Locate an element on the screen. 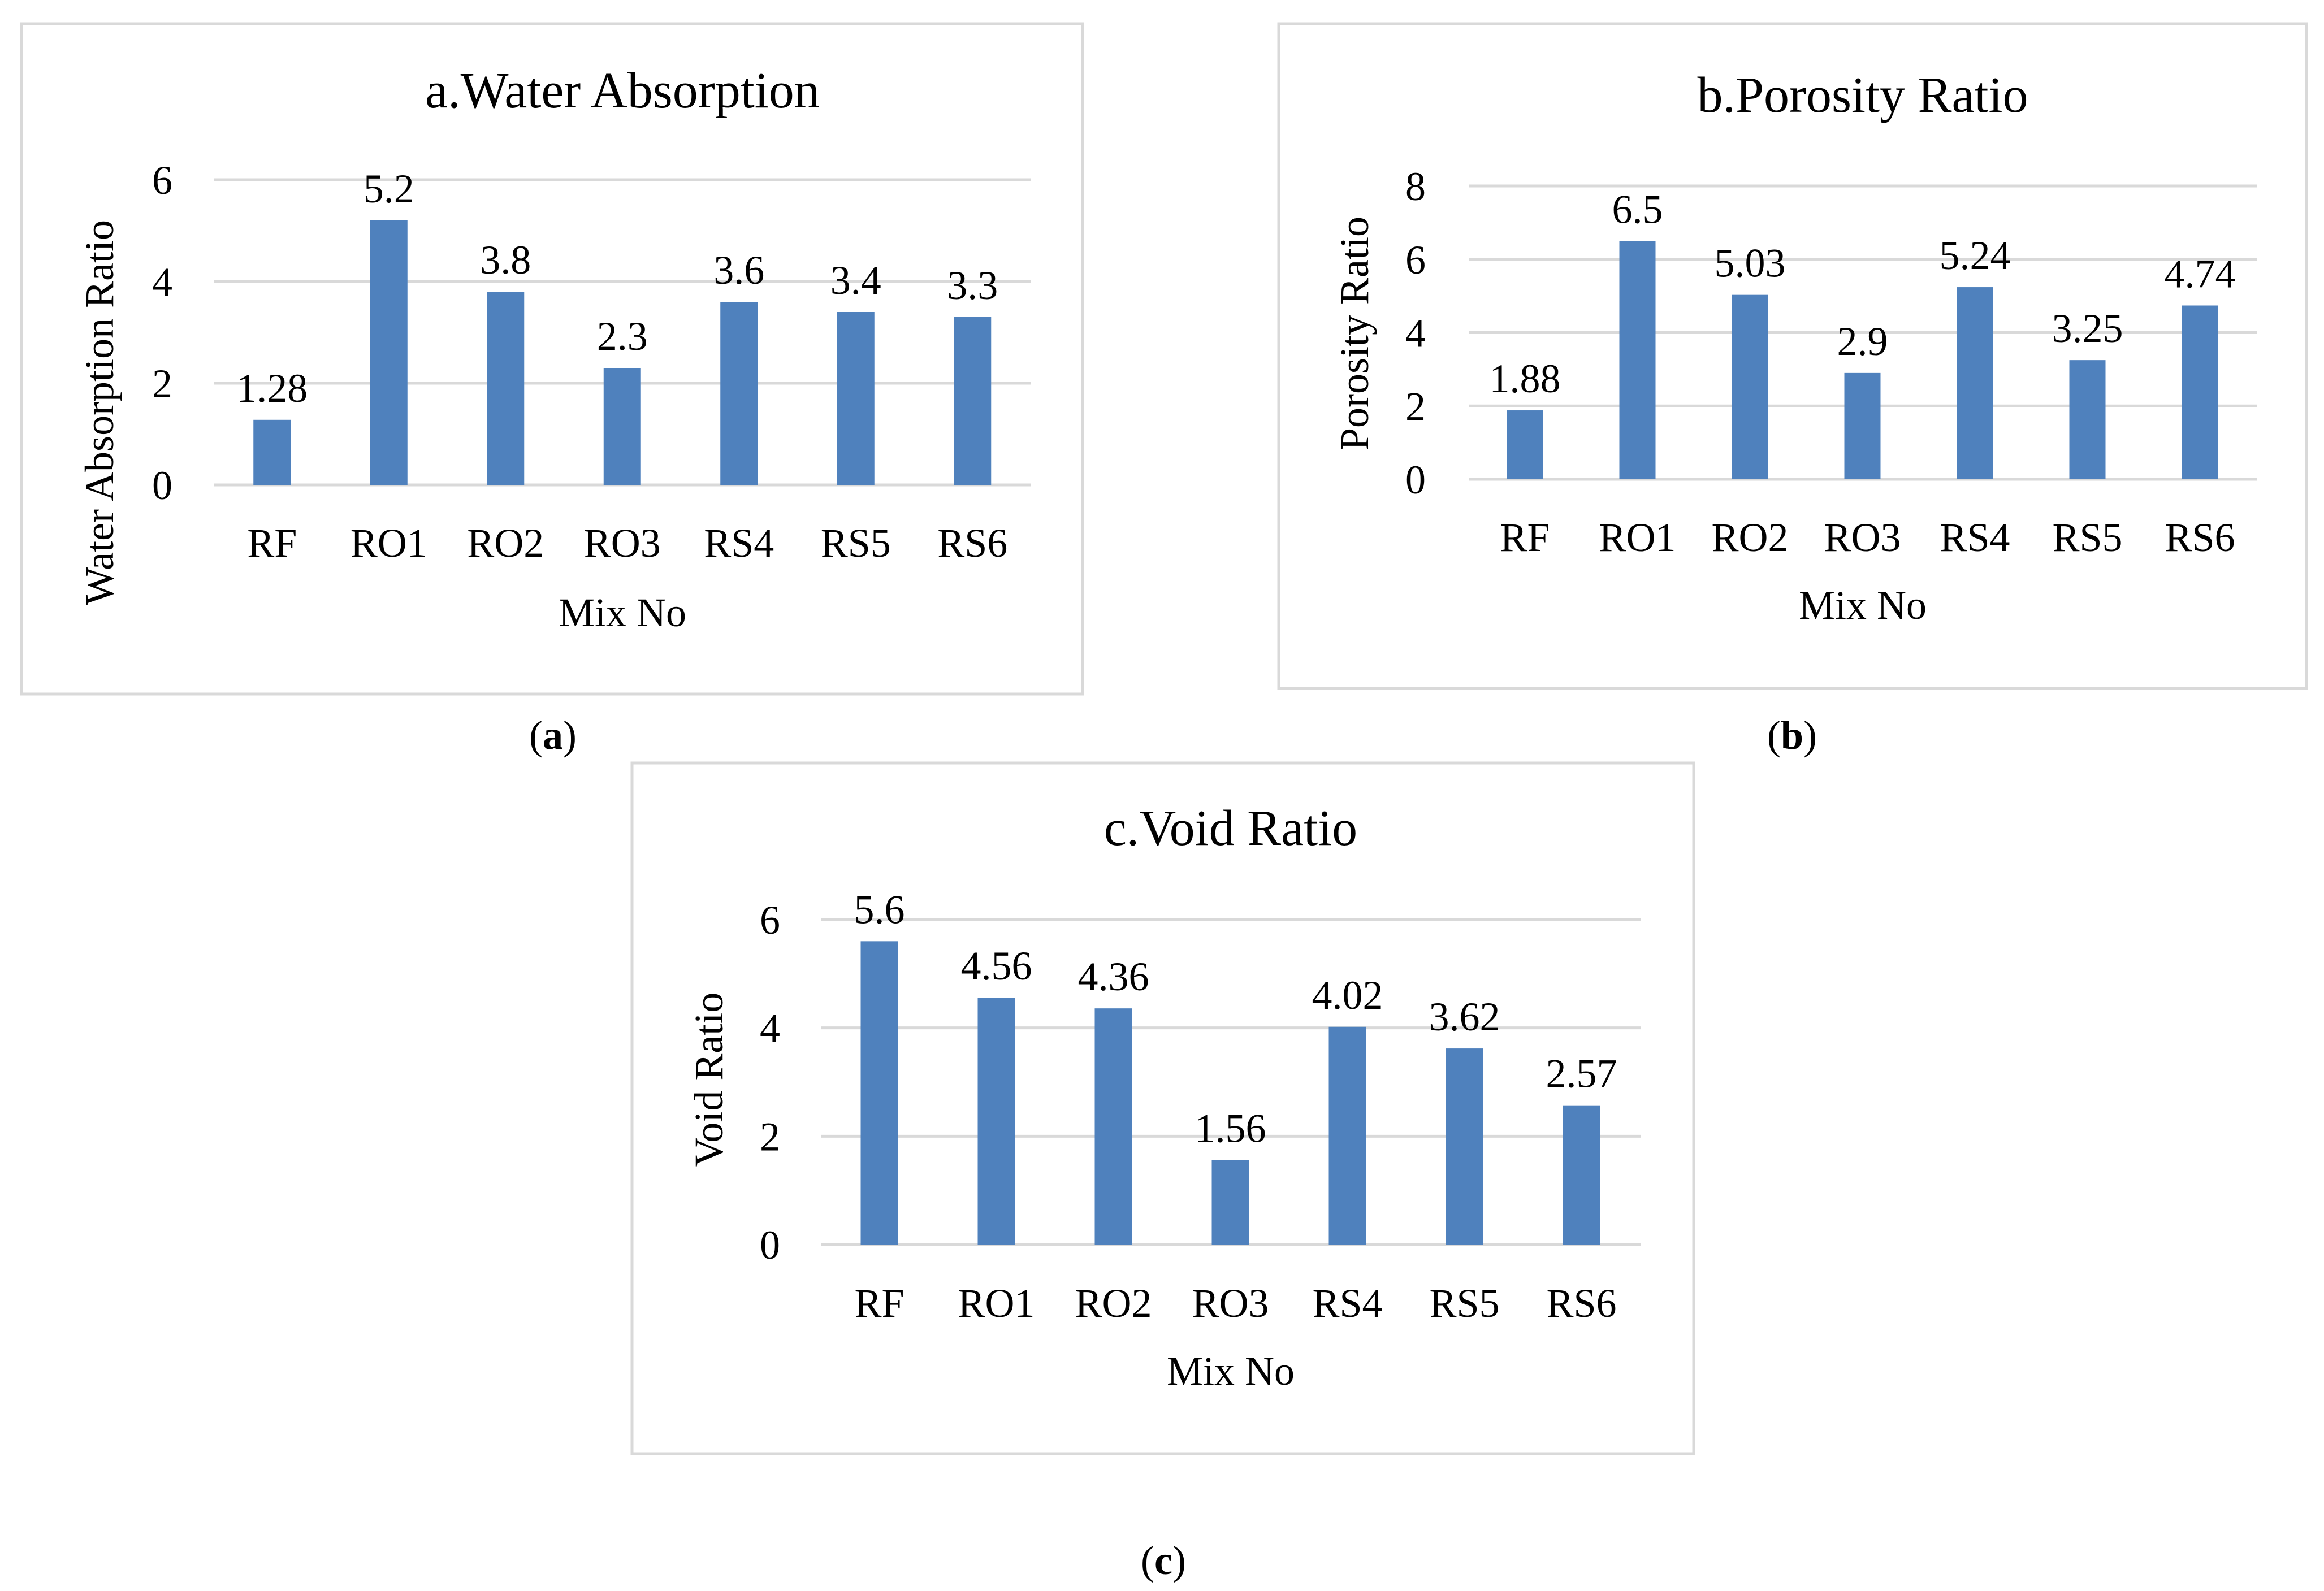  data-label: 5.6 is located at coordinates (879, 910).